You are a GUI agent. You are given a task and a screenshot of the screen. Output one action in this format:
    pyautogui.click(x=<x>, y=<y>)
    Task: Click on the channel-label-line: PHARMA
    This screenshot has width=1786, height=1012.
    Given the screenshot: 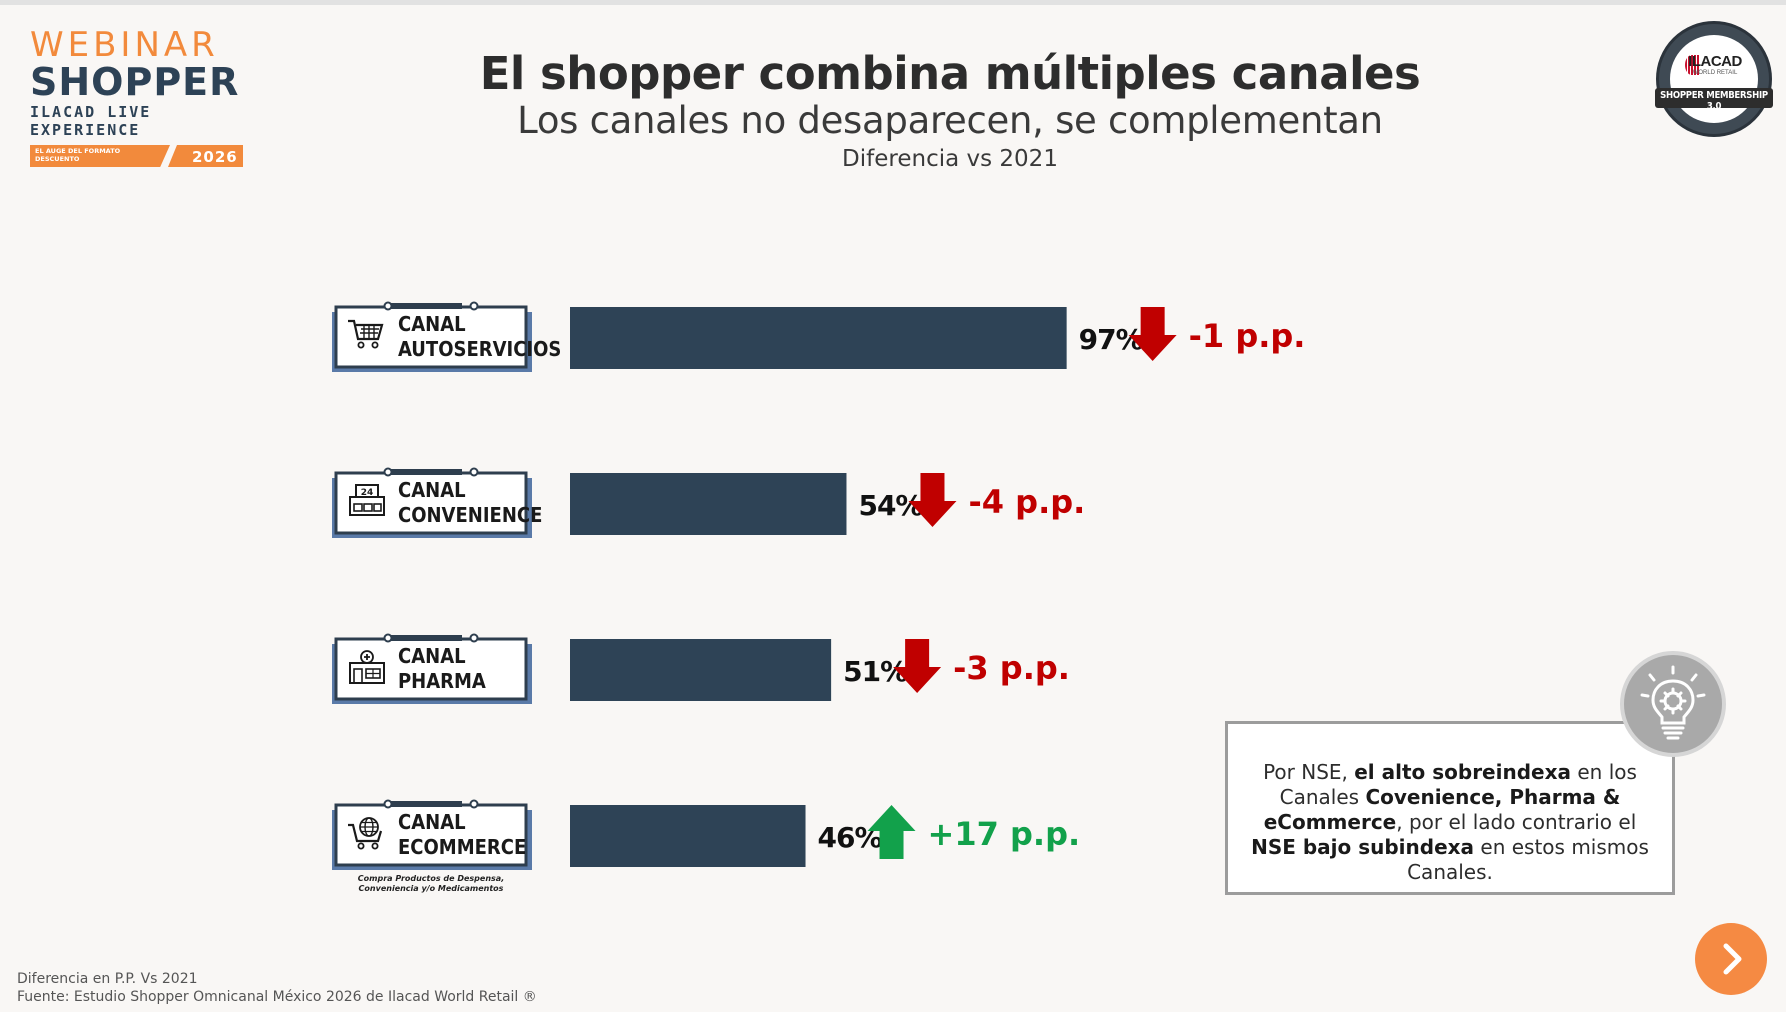 What is the action you would take?
    pyautogui.click(x=442, y=681)
    